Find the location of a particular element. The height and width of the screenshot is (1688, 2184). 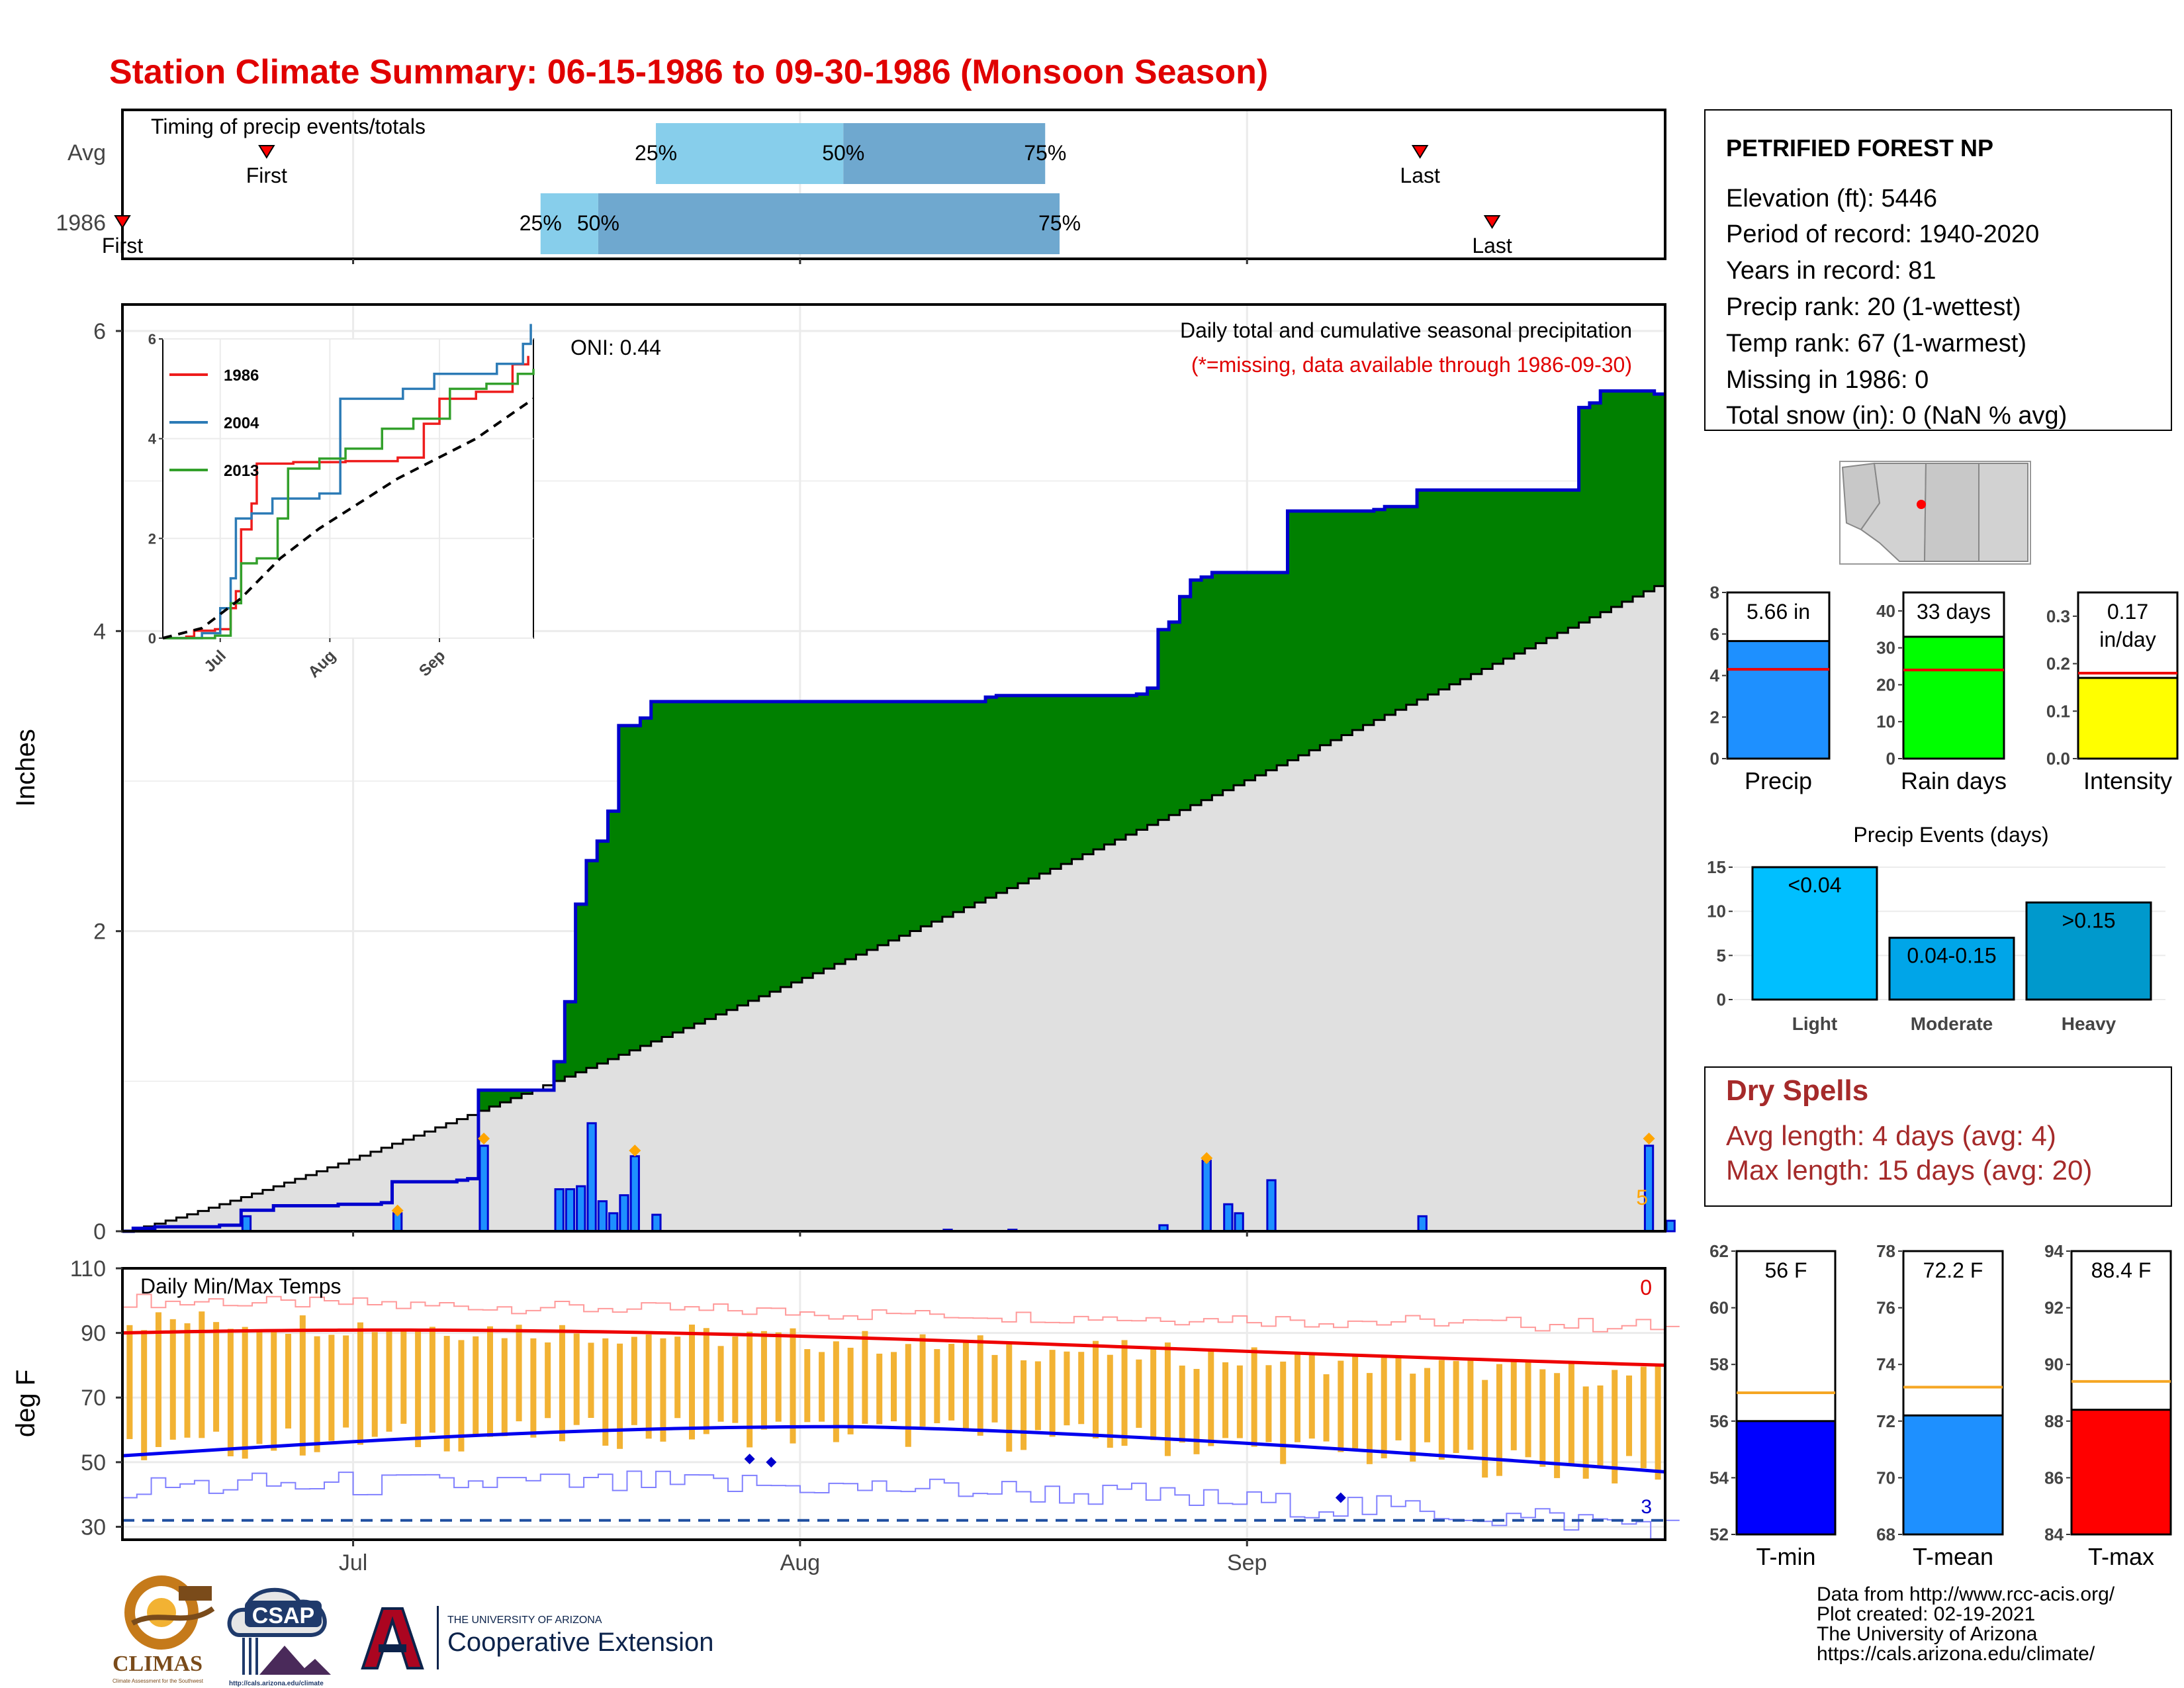

precip-summary-intensity-category-label: Intensity is located at coordinates (2127, 780).